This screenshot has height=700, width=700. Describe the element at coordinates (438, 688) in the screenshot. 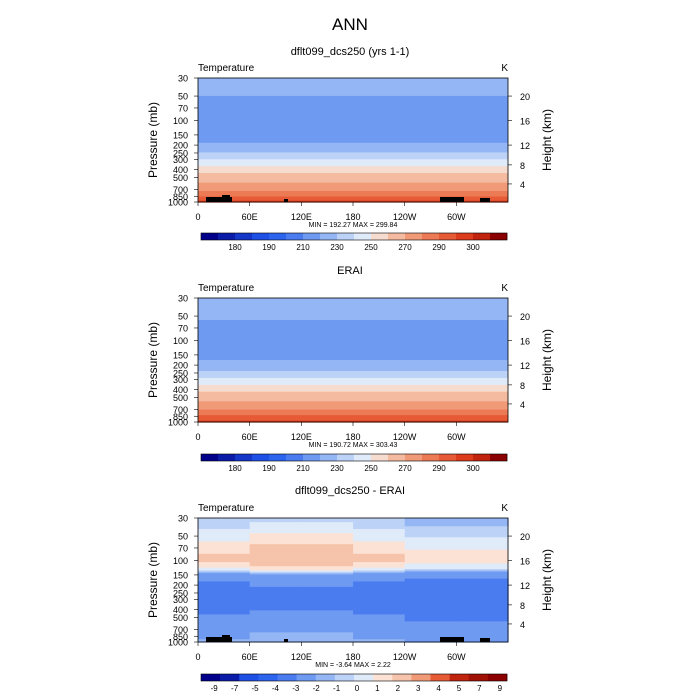

I see `colorbar-label: 4` at that location.